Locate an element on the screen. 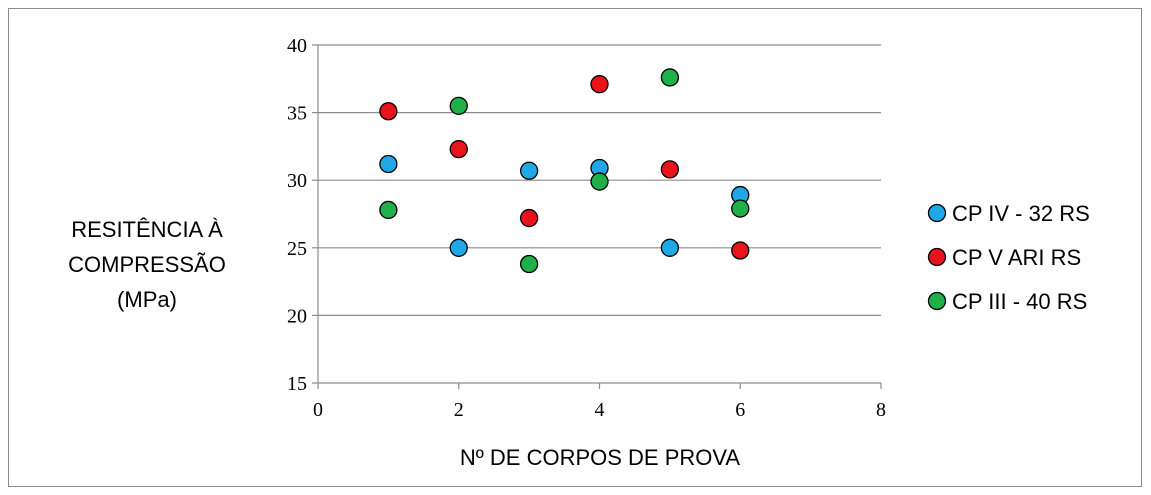 The height and width of the screenshot is (495, 1151). y-tick-label: 20 is located at coordinates (297, 316).